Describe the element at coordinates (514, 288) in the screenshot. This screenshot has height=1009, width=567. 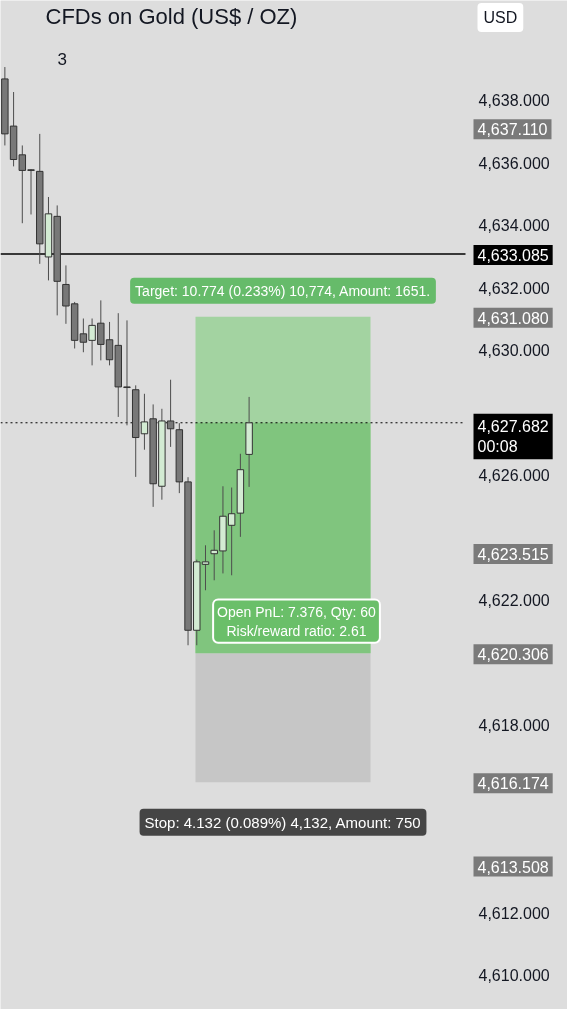
I see `y-tick-label: 4,632.000` at that location.